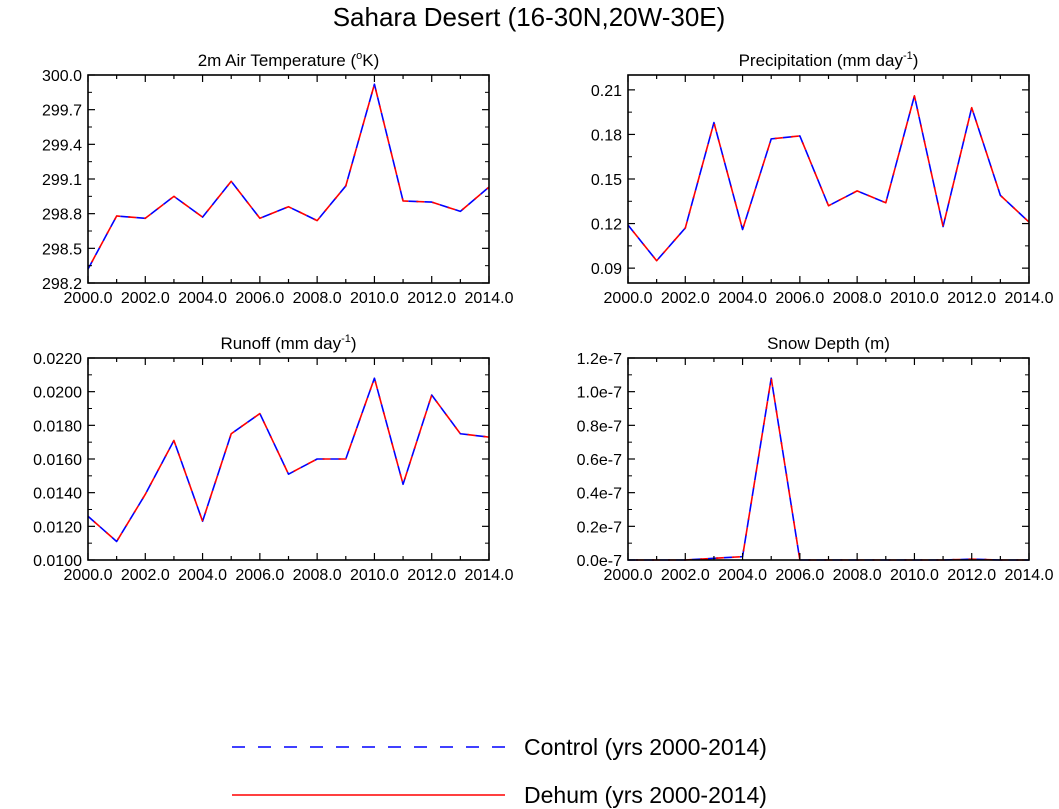 The image size is (1059, 809). What do you see at coordinates (606, 91) in the screenshot?
I see `y-tick-label: 0.21` at bounding box center [606, 91].